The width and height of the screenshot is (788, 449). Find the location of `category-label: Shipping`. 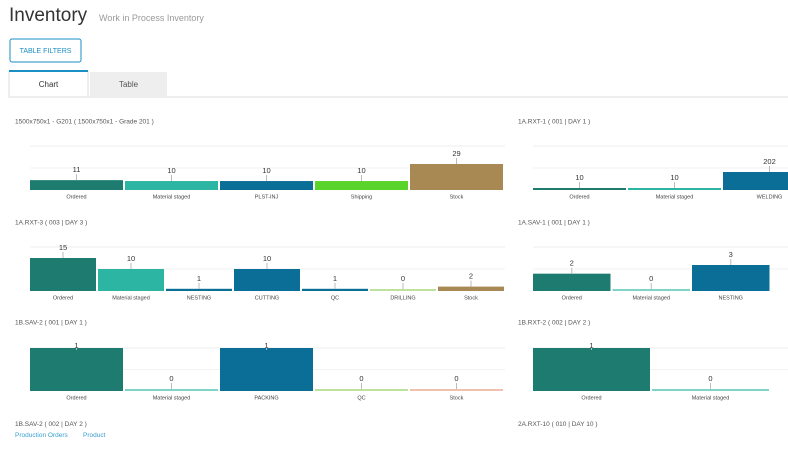

category-label: Shipping is located at coordinates (361, 197).